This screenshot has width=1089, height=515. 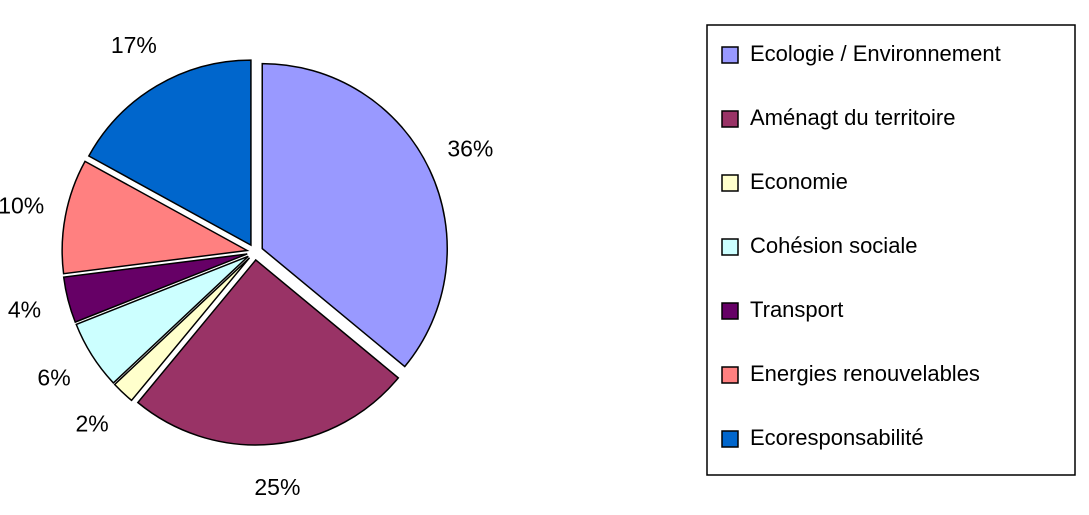 What do you see at coordinates (852, 117) in the screenshot?
I see `legend-label: Aménagt du territoire` at bounding box center [852, 117].